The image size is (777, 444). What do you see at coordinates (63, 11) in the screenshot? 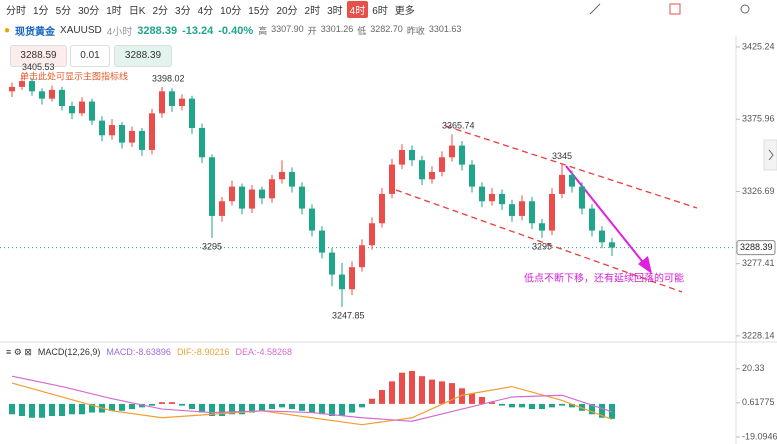
I see `timeframe-tab: 5分` at bounding box center [63, 11].